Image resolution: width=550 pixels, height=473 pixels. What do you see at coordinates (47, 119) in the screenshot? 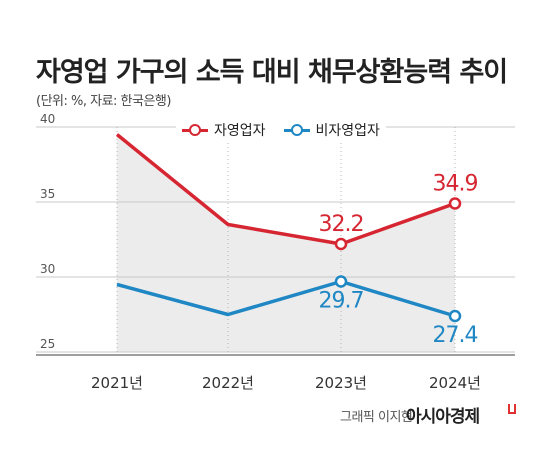
I see `y-tick-label: 40` at bounding box center [47, 119].